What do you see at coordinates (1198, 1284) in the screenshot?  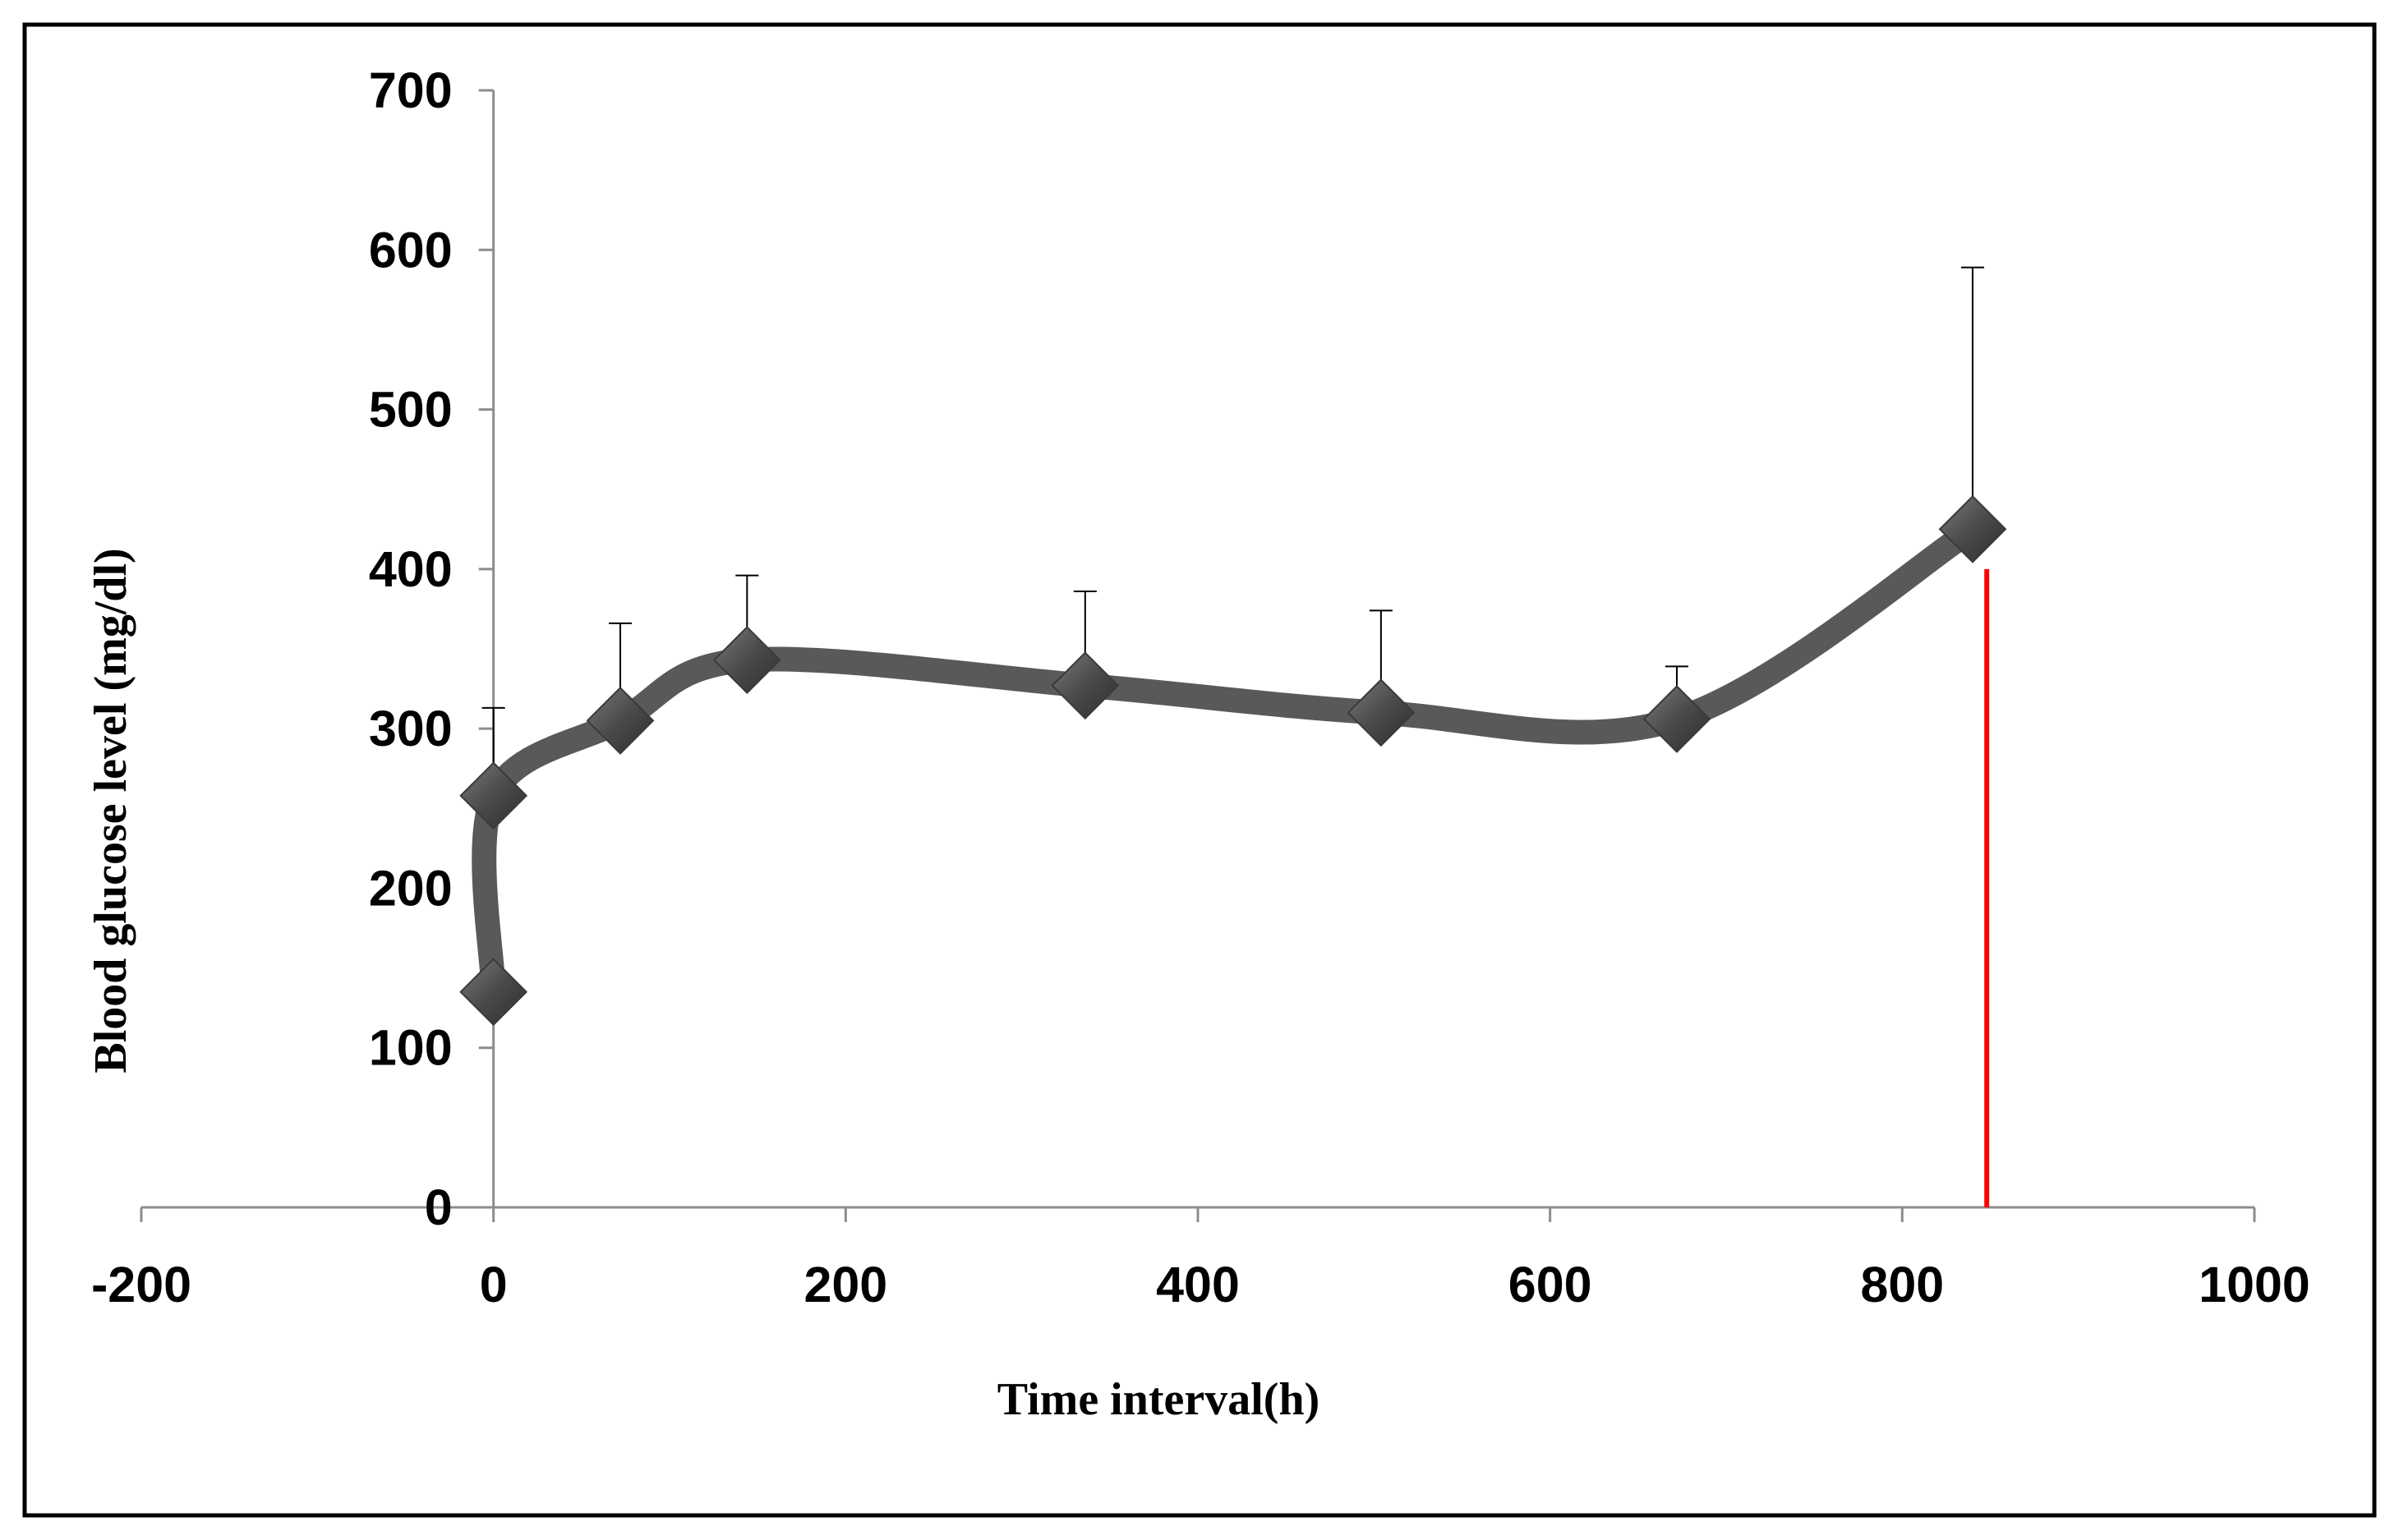 I see `x-tick-label: 400` at bounding box center [1198, 1284].